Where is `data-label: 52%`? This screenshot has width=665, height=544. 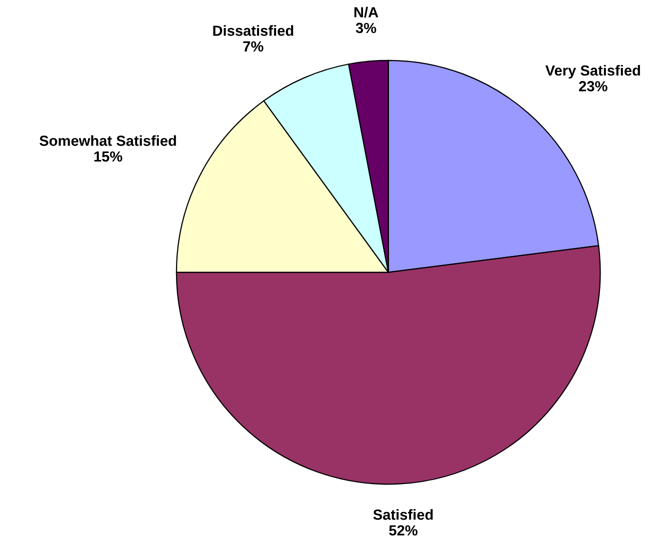 data-label: 52% is located at coordinates (403, 530).